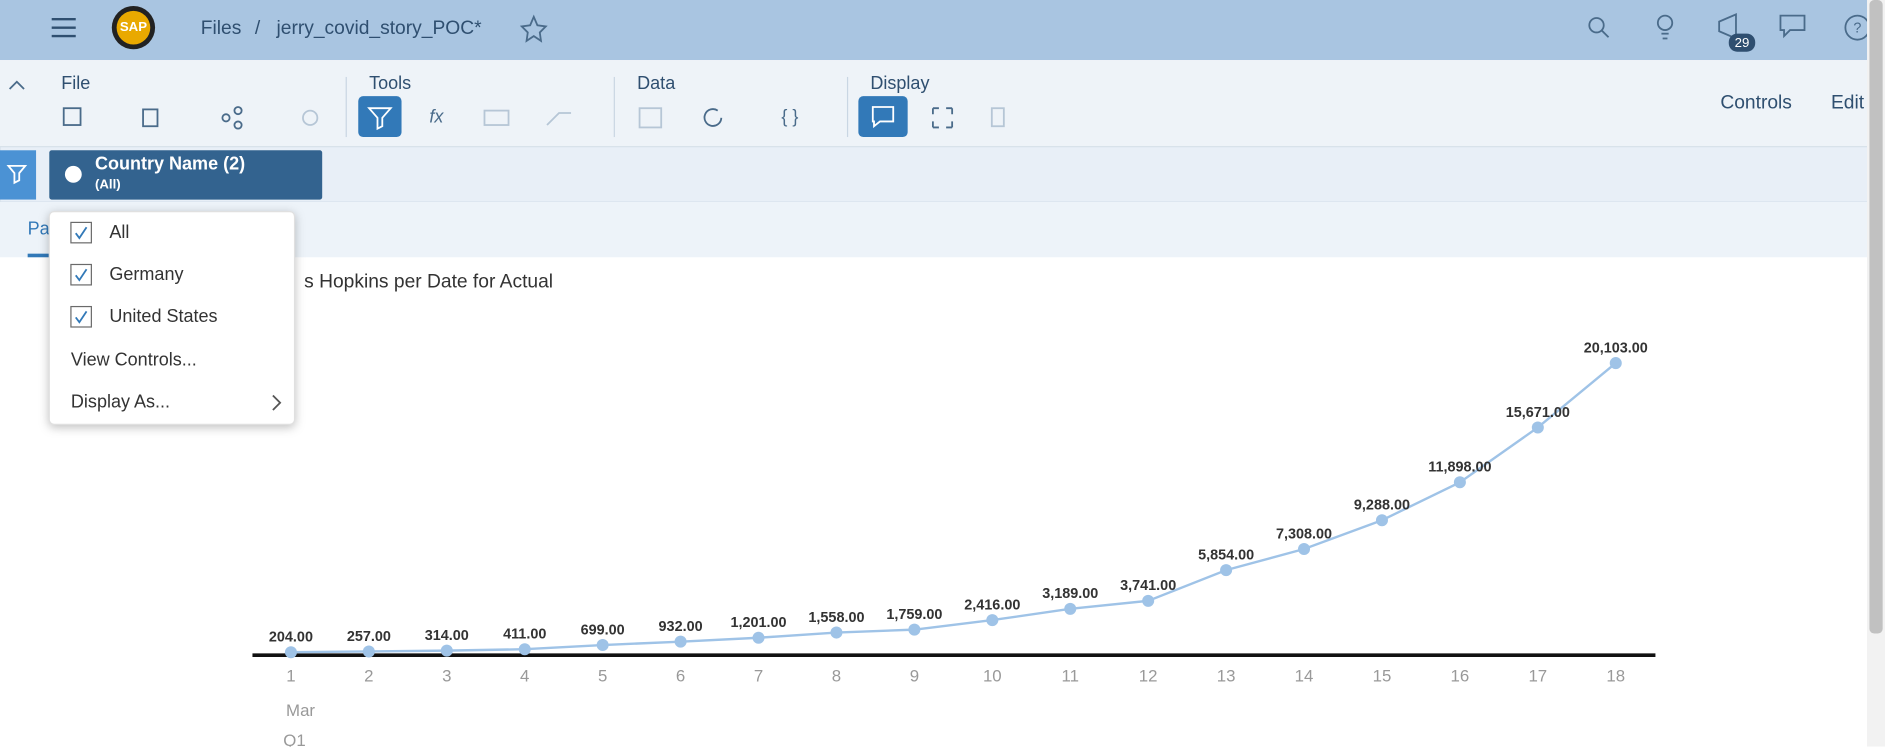 This screenshot has width=1885, height=747. I want to click on data-label: 699.00, so click(603, 630).